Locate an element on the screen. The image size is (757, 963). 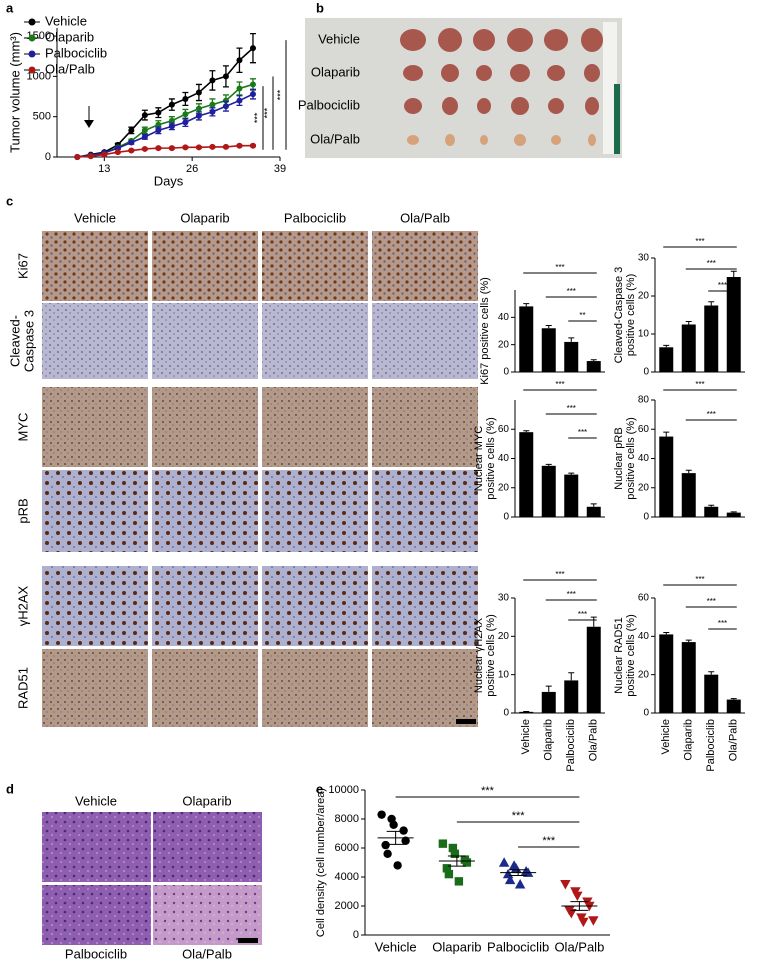
row-label: Olaparib is located at coordinates (335, 71).